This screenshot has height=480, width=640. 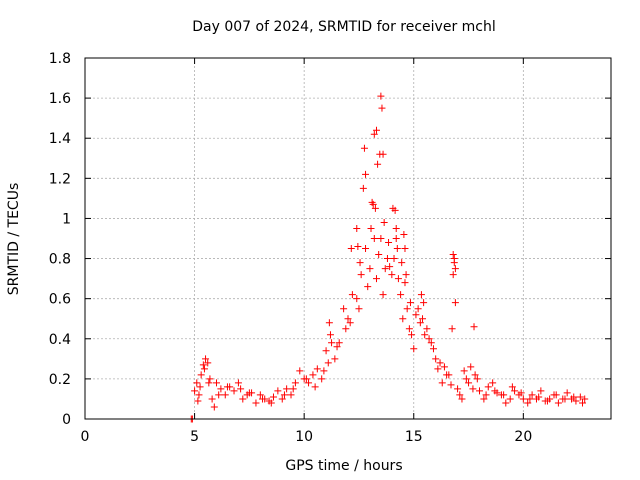 I want to click on x-tick-label: 0, so click(x=85, y=437).